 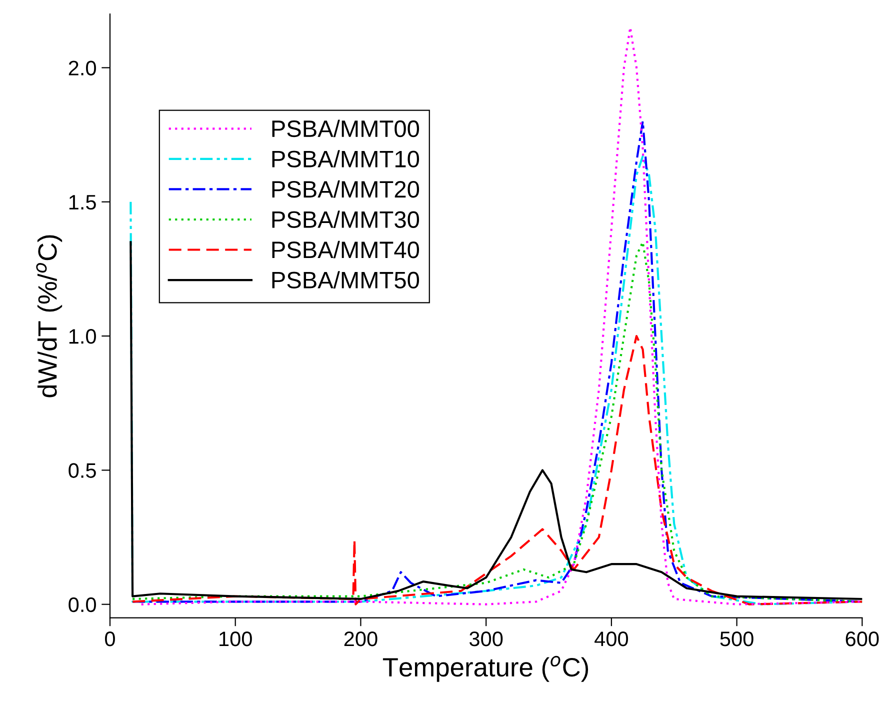 I want to click on x-tick-label: 200, so click(x=361, y=639).